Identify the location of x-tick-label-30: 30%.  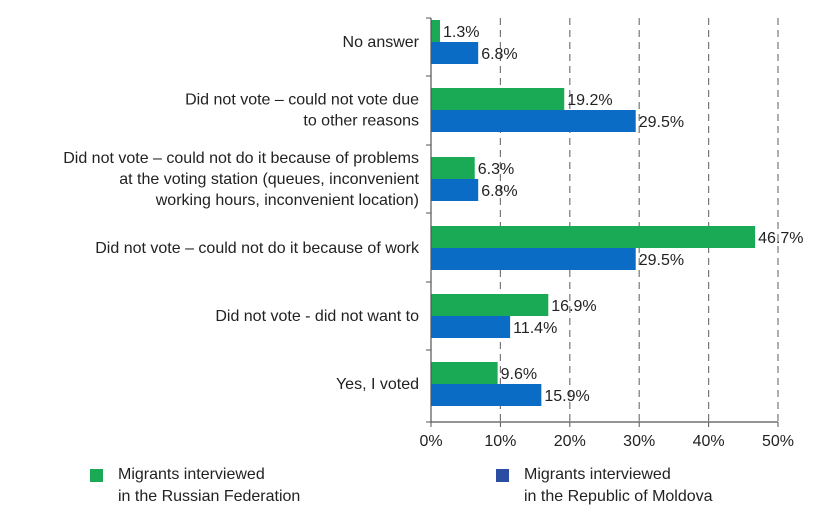
(639, 441).